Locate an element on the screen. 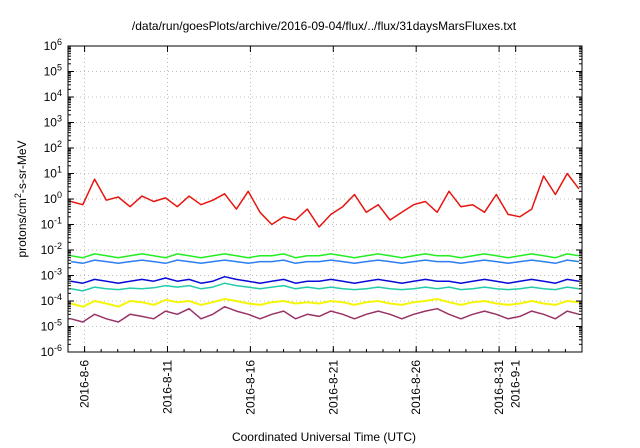 Image resolution: width=640 pixels, height=448 pixels. y-tick-label: 10² is located at coordinates (53, 147).